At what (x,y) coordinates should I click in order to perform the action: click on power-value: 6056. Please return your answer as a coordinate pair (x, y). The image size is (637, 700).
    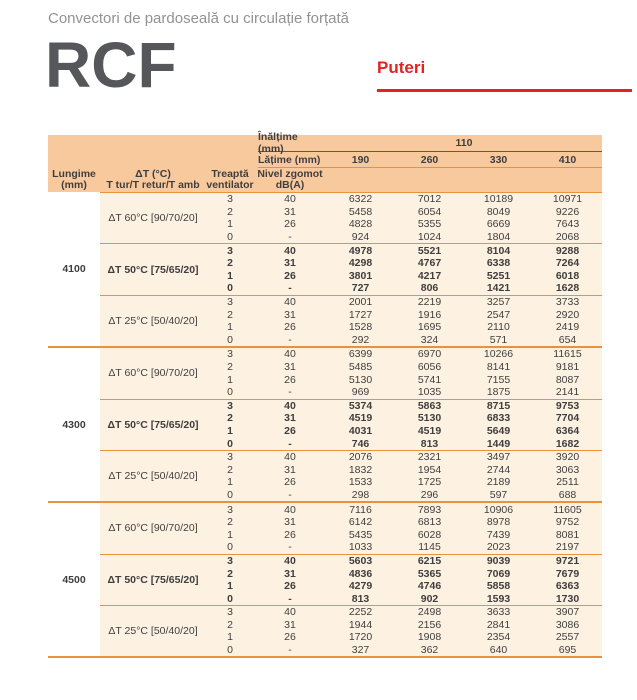
    Looking at the image, I should click on (429, 367).